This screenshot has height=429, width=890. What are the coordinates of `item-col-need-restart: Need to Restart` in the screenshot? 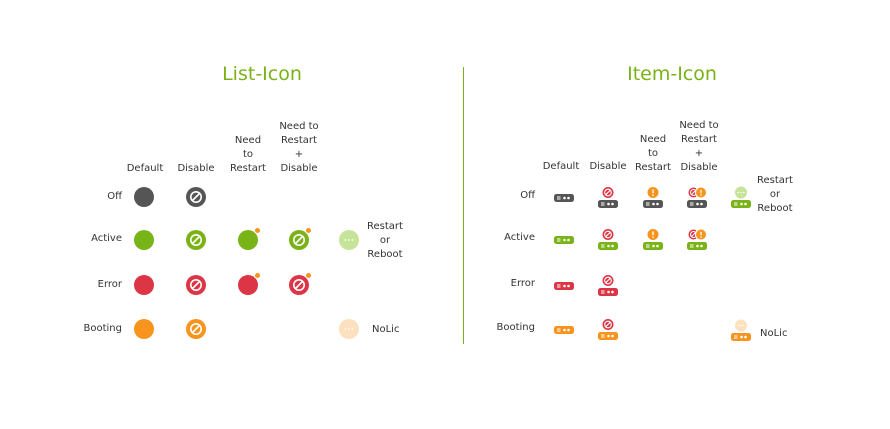 It's located at (653, 153).